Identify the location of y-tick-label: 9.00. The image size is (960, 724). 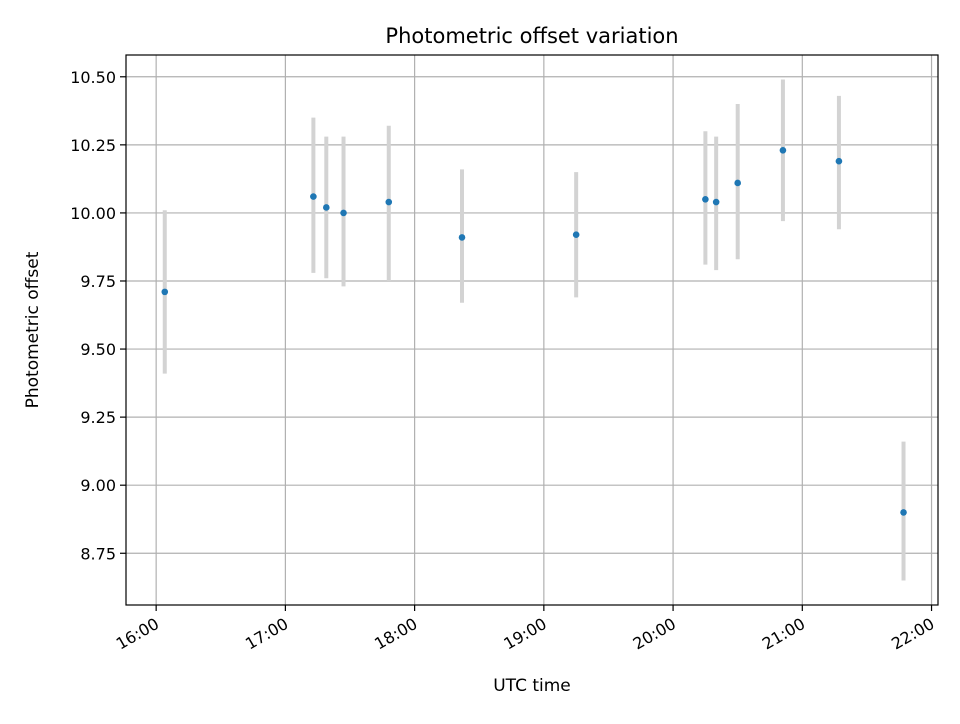
(98, 485).